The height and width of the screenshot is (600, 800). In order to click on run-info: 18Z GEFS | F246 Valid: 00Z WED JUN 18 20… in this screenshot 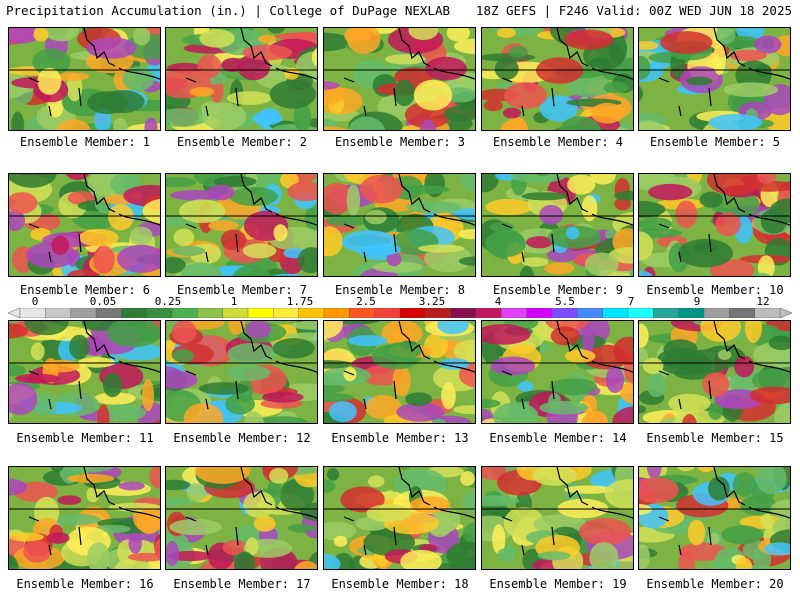, I will do `click(633, 10)`.